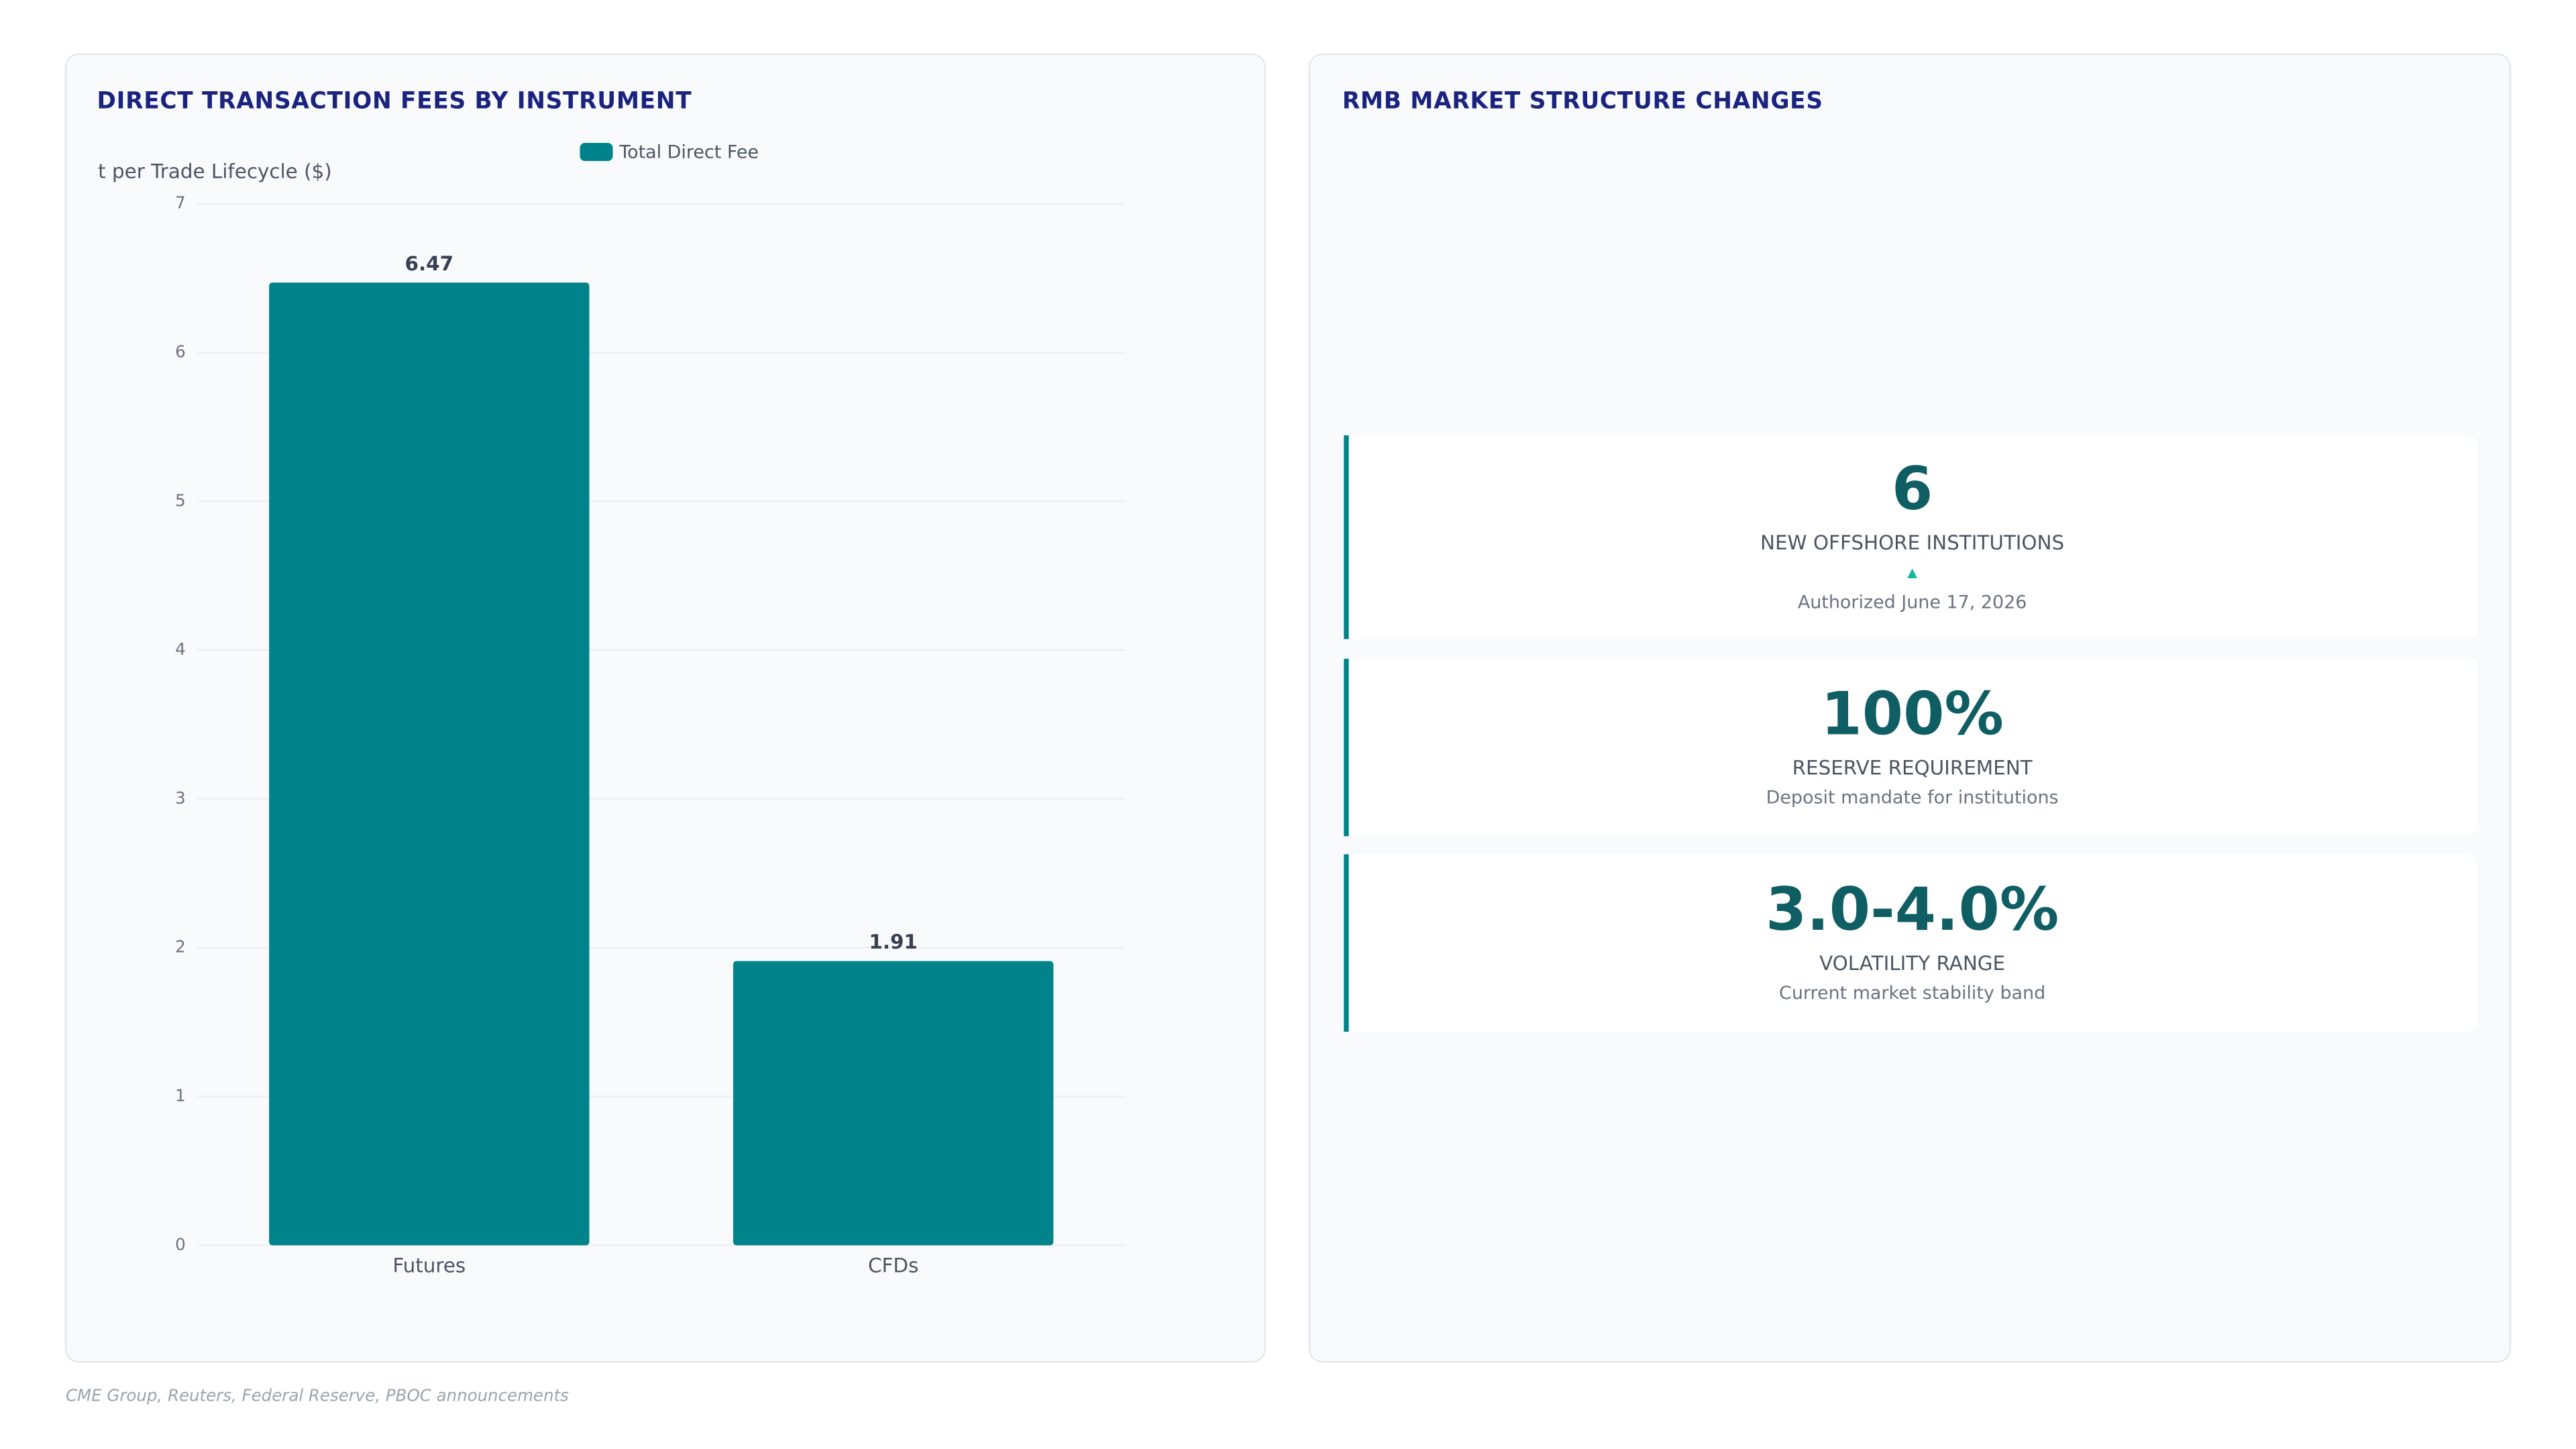  I want to click on card-label: RESERVE REQUIREMENT, so click(1912, 768).